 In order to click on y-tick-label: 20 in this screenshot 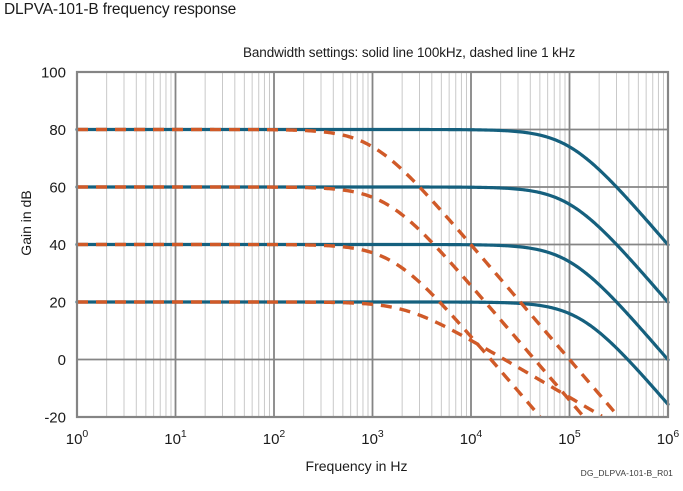, I will do `click(57, 303)`.